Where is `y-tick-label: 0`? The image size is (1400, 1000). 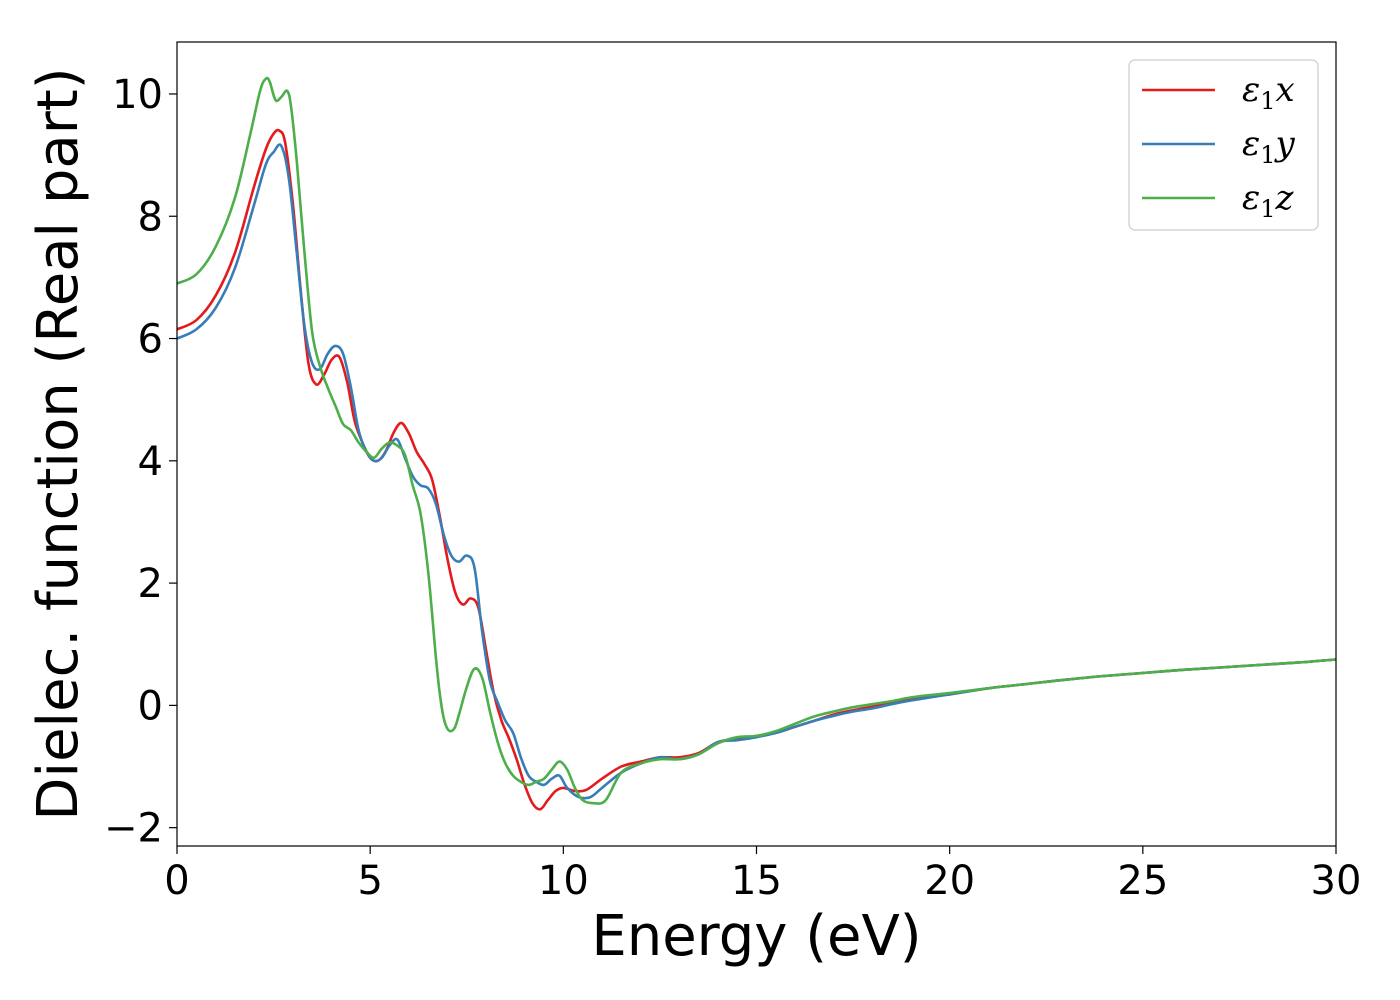 y-tick-label: 0 is located at coordinates (150, 706).